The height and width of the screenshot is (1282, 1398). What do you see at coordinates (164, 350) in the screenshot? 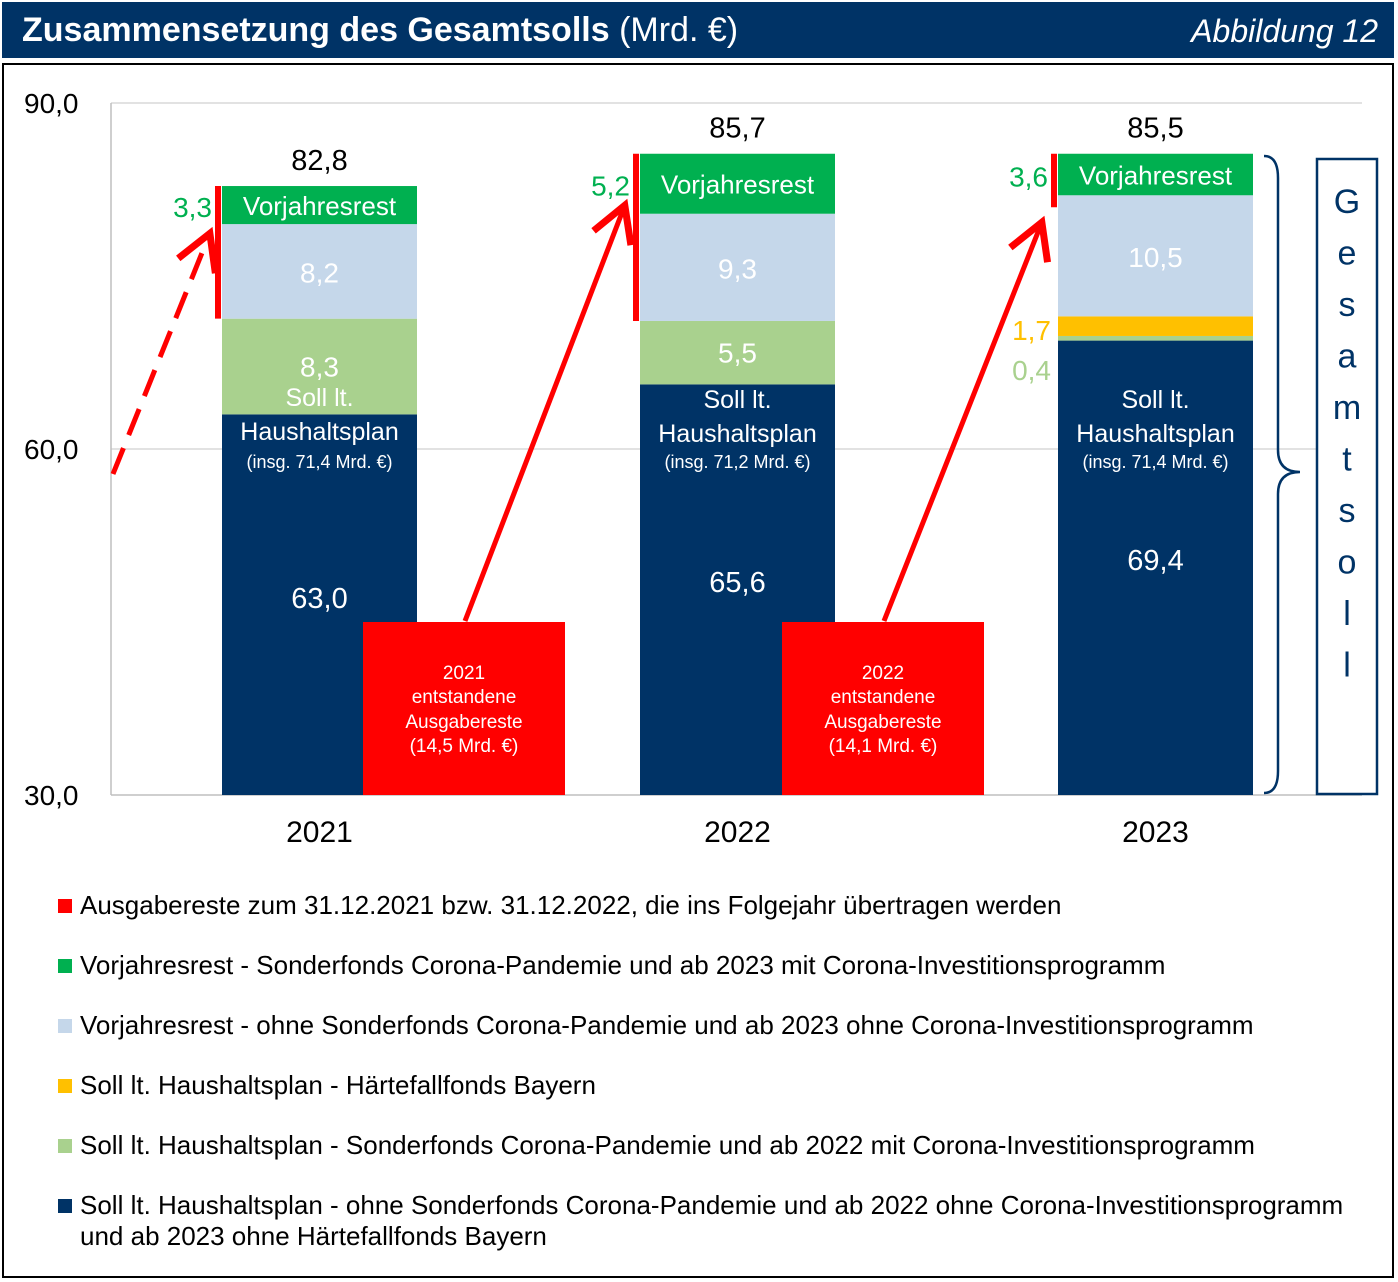
I see `carryover-arrow-dashed` at bounding box center [164, 350].